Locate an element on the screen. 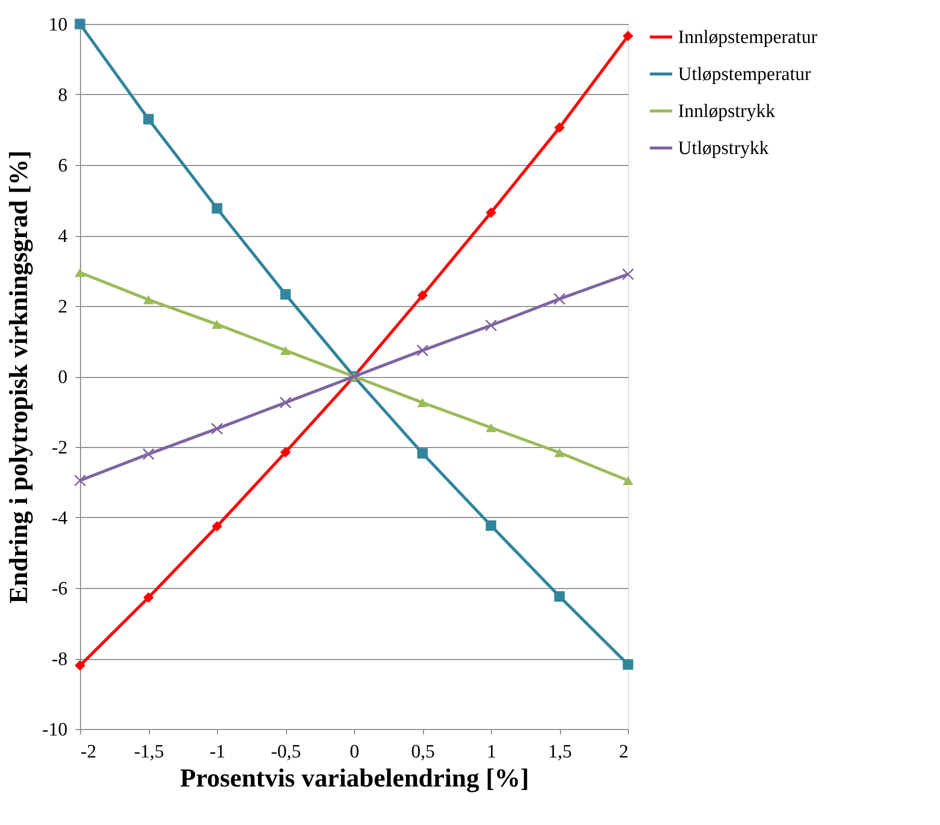 This screenshot has height=825, width=940. y-tick-label: 6 is located at coordinates (63, 166).